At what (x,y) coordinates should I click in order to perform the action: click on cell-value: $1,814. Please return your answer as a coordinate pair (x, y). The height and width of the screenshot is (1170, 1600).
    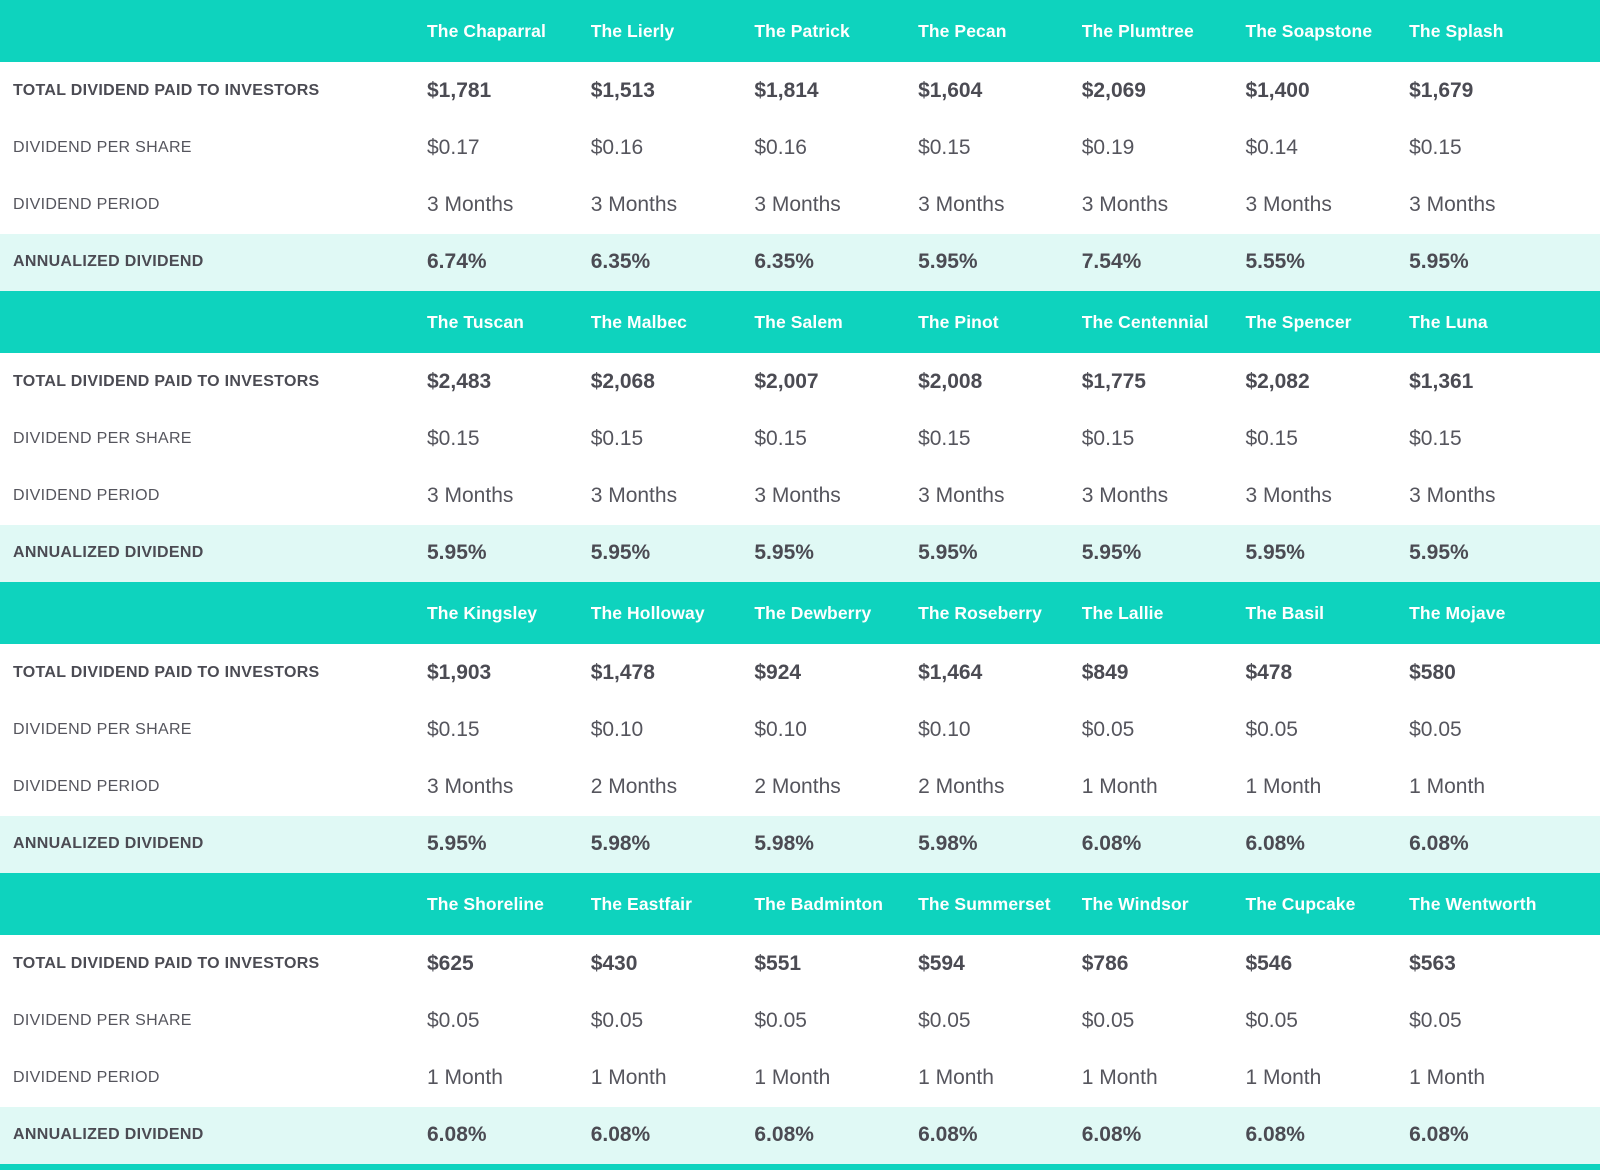
    Looking at the image, I should click on (786, 90).